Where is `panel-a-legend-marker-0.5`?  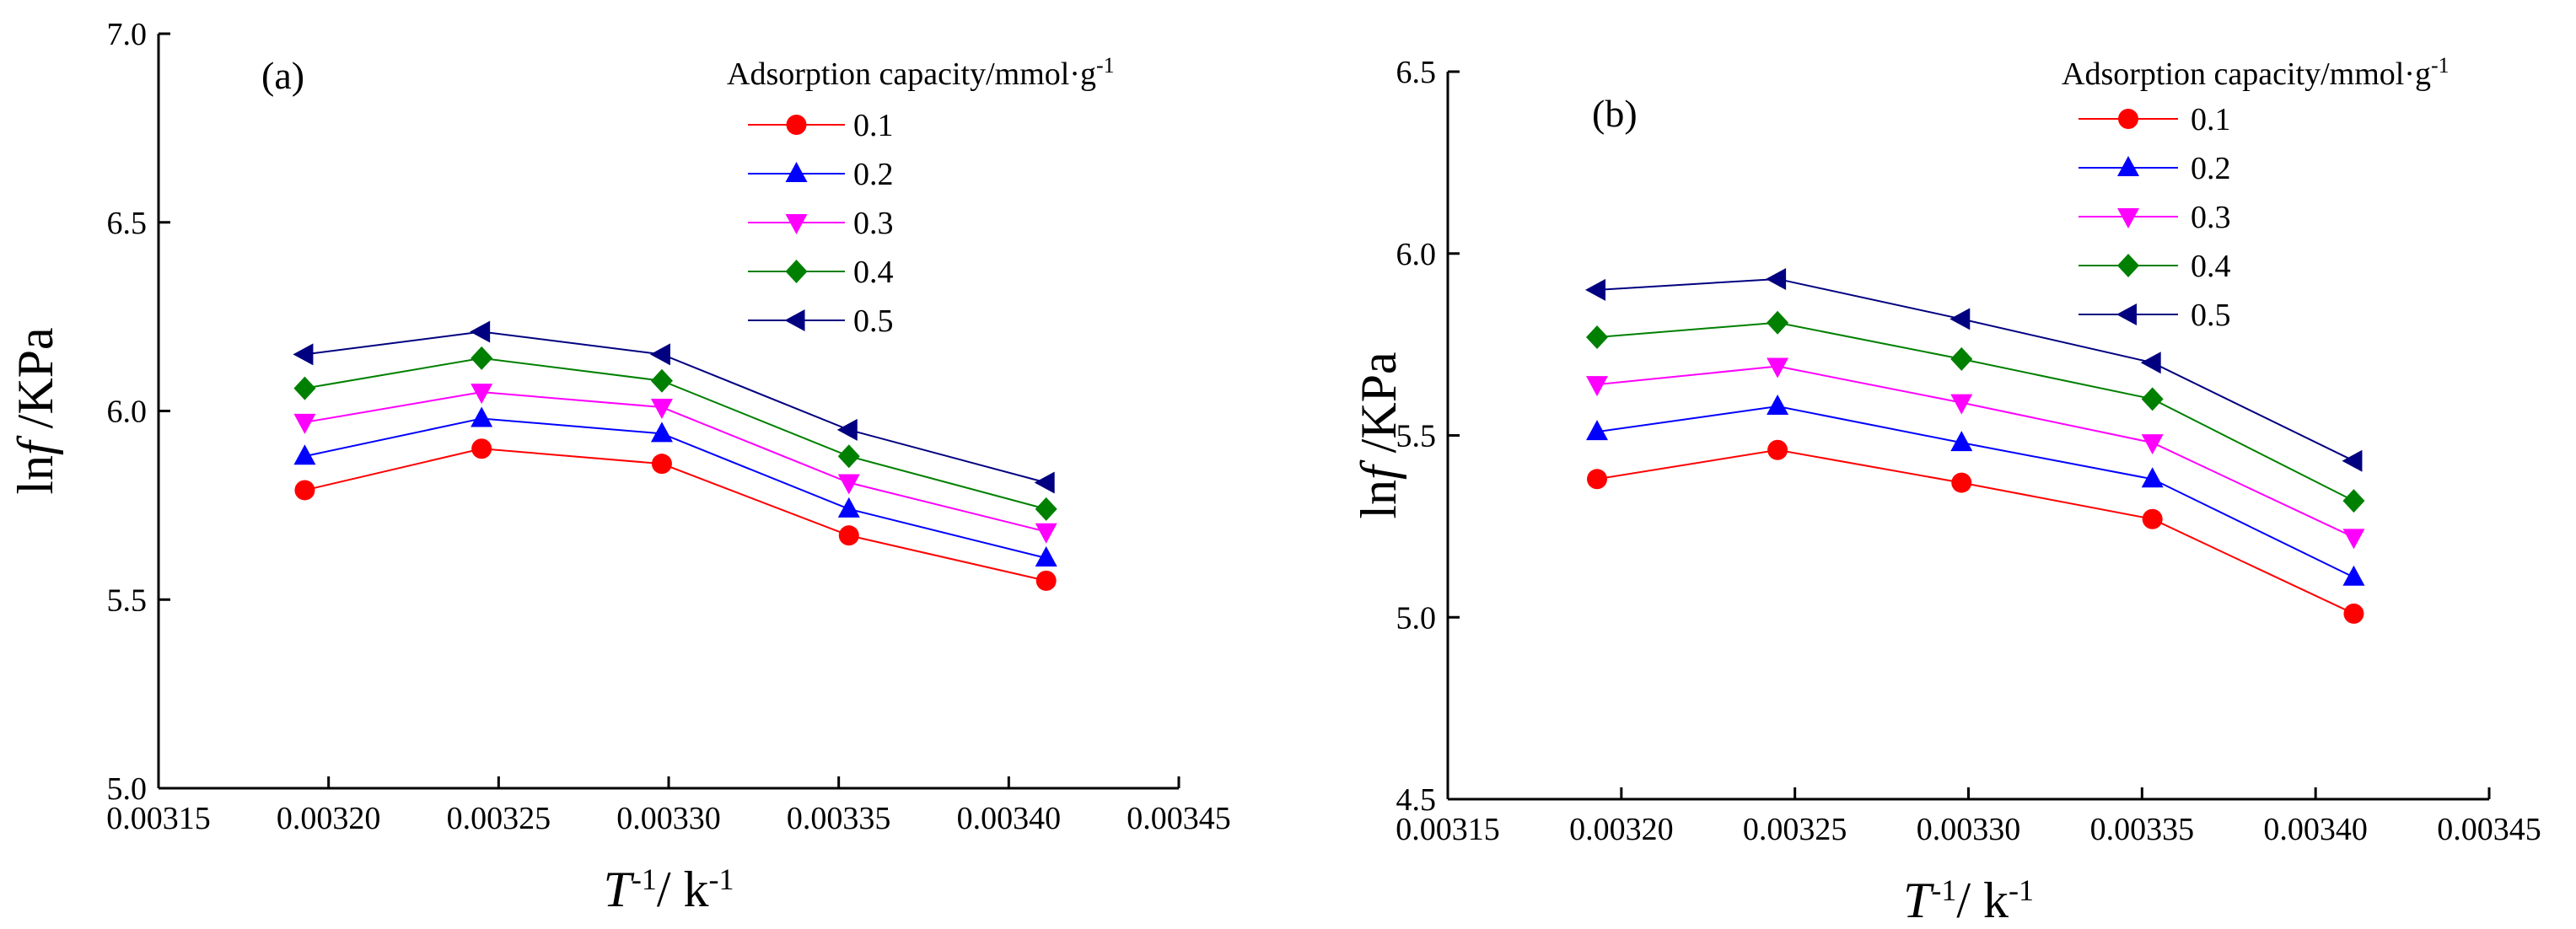
panel-a-legend-marker-0.5 is located at coordinates (794, 320).